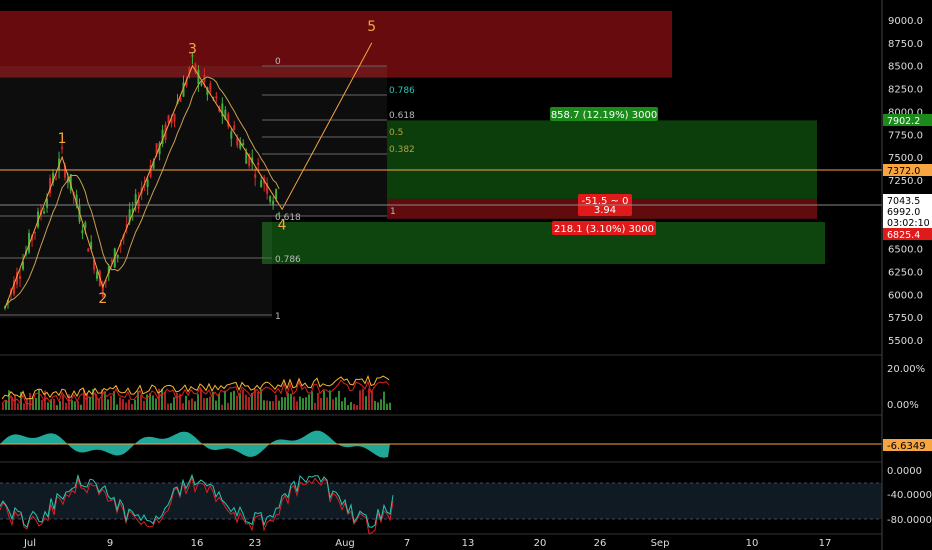  What do you see at coordinates (909, 495) in the screenshot?
I see `stoch-tick-40: -40.0000` at bounding box center [909, 495].